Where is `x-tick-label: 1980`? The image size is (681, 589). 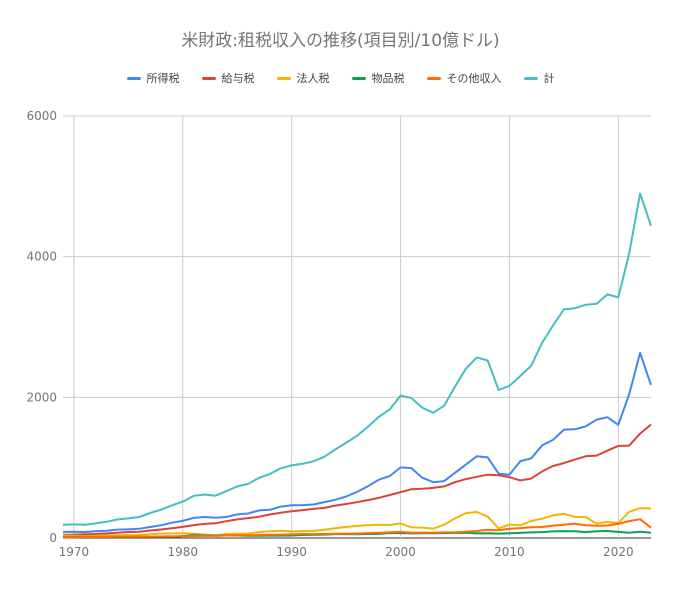
x-tick-label: 1980 is located at coordinates (183, 552).